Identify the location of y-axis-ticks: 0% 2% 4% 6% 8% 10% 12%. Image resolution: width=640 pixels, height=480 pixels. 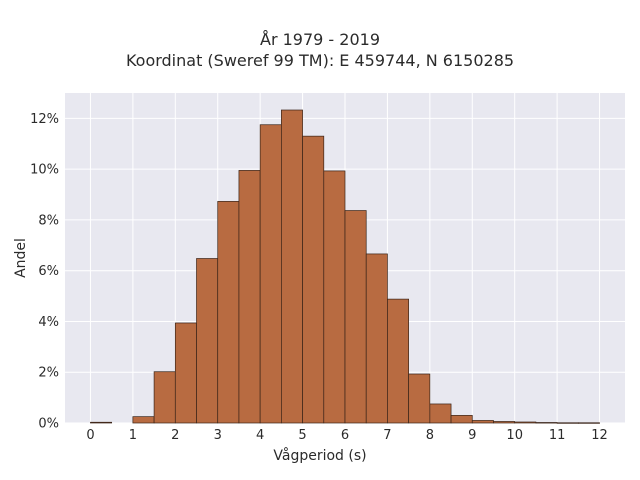
(44, 272).